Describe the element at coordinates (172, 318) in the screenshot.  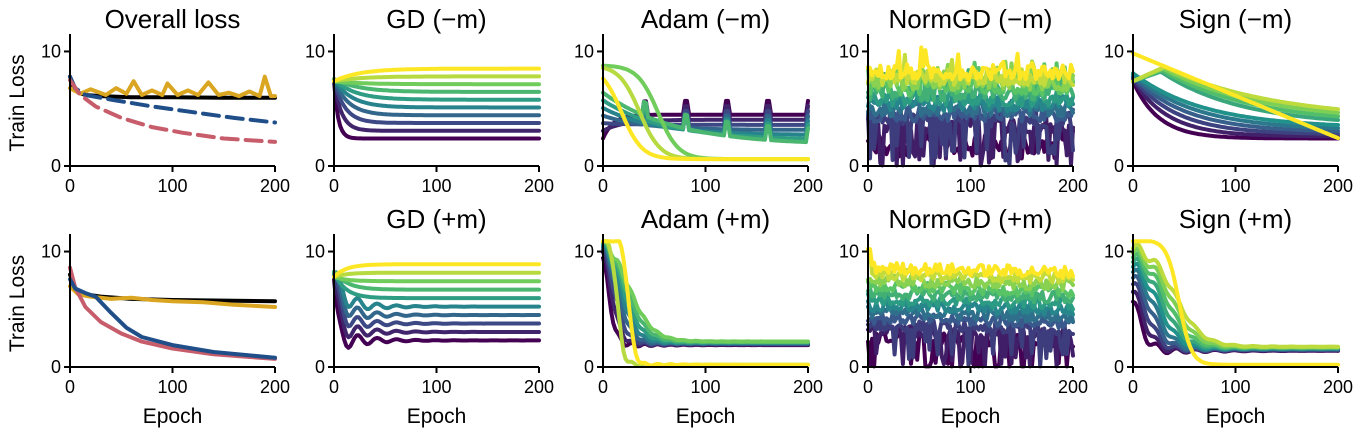
I see `series-line-blue` at that location.